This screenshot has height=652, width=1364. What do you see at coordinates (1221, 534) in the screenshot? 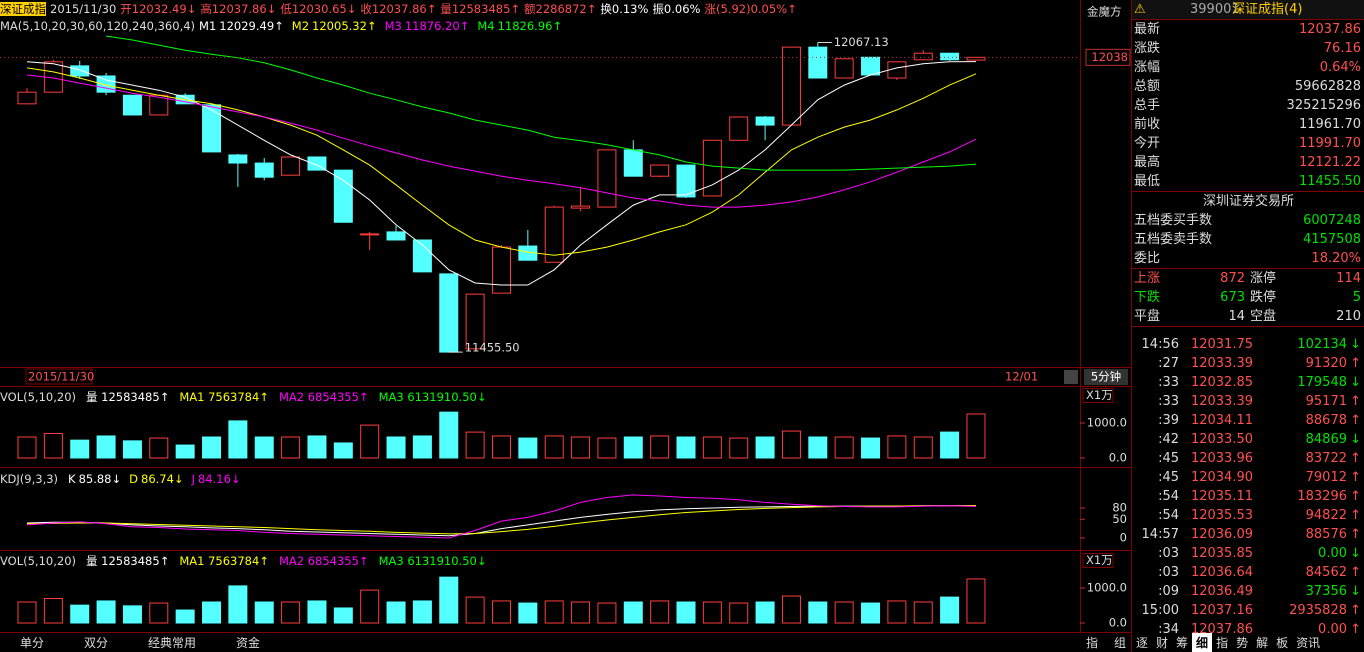
I see `tick-price: 12036.09` at bounding box center [1221, 534].